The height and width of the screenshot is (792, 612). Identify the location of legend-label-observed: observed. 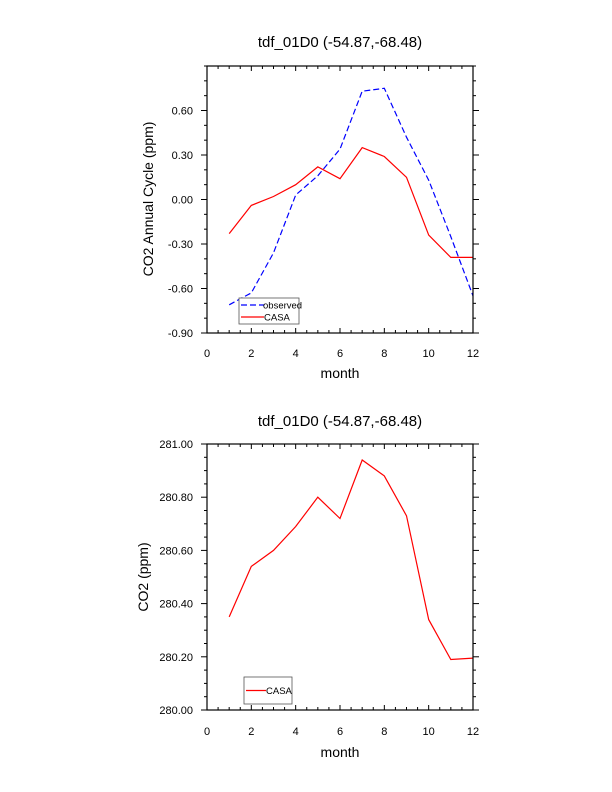
(282, 306).